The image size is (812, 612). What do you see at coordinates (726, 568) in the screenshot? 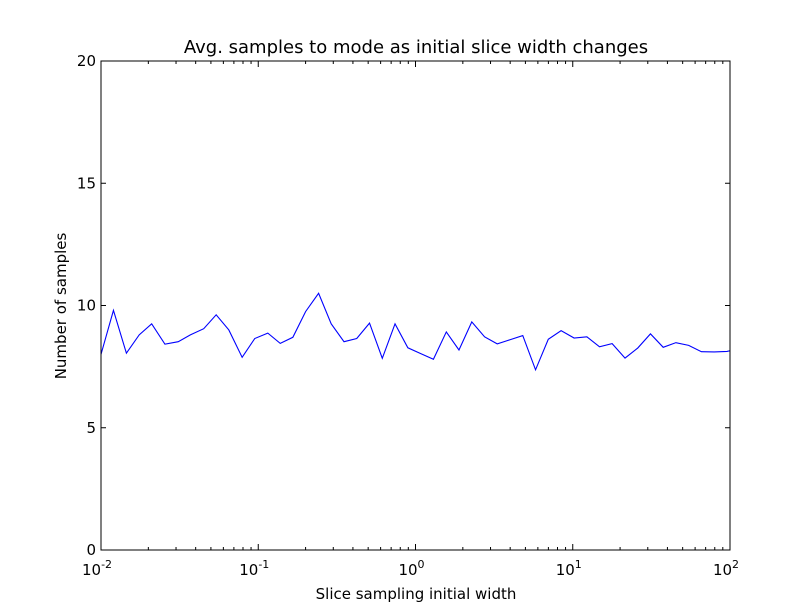
I see `x-tick-label: 10²` at bounding box center [726, 568].